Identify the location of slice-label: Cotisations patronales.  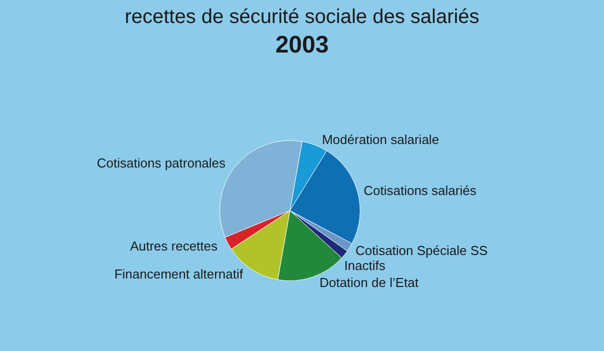
(161, 162).